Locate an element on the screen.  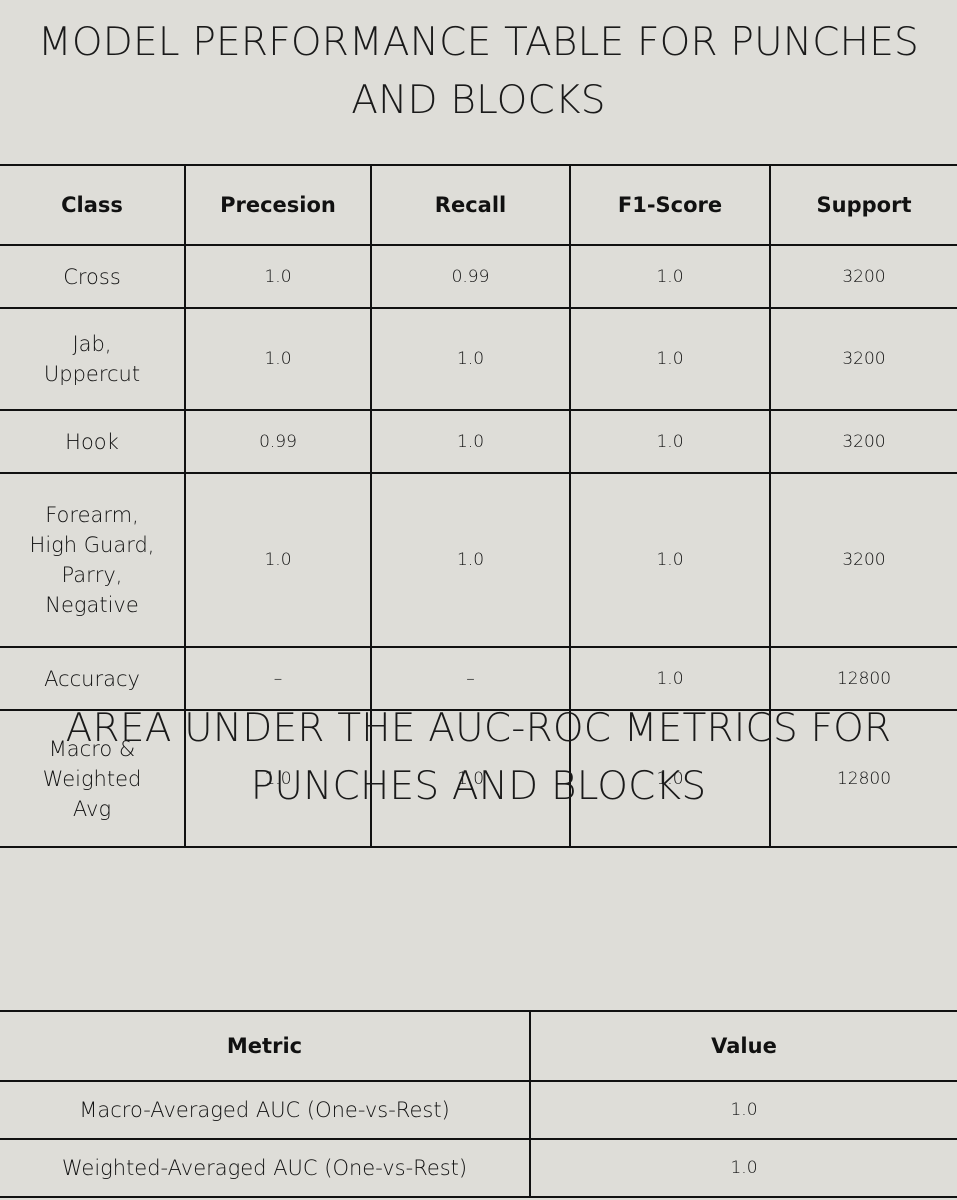
class-cell: Cross is located at coordinates (93, 276).